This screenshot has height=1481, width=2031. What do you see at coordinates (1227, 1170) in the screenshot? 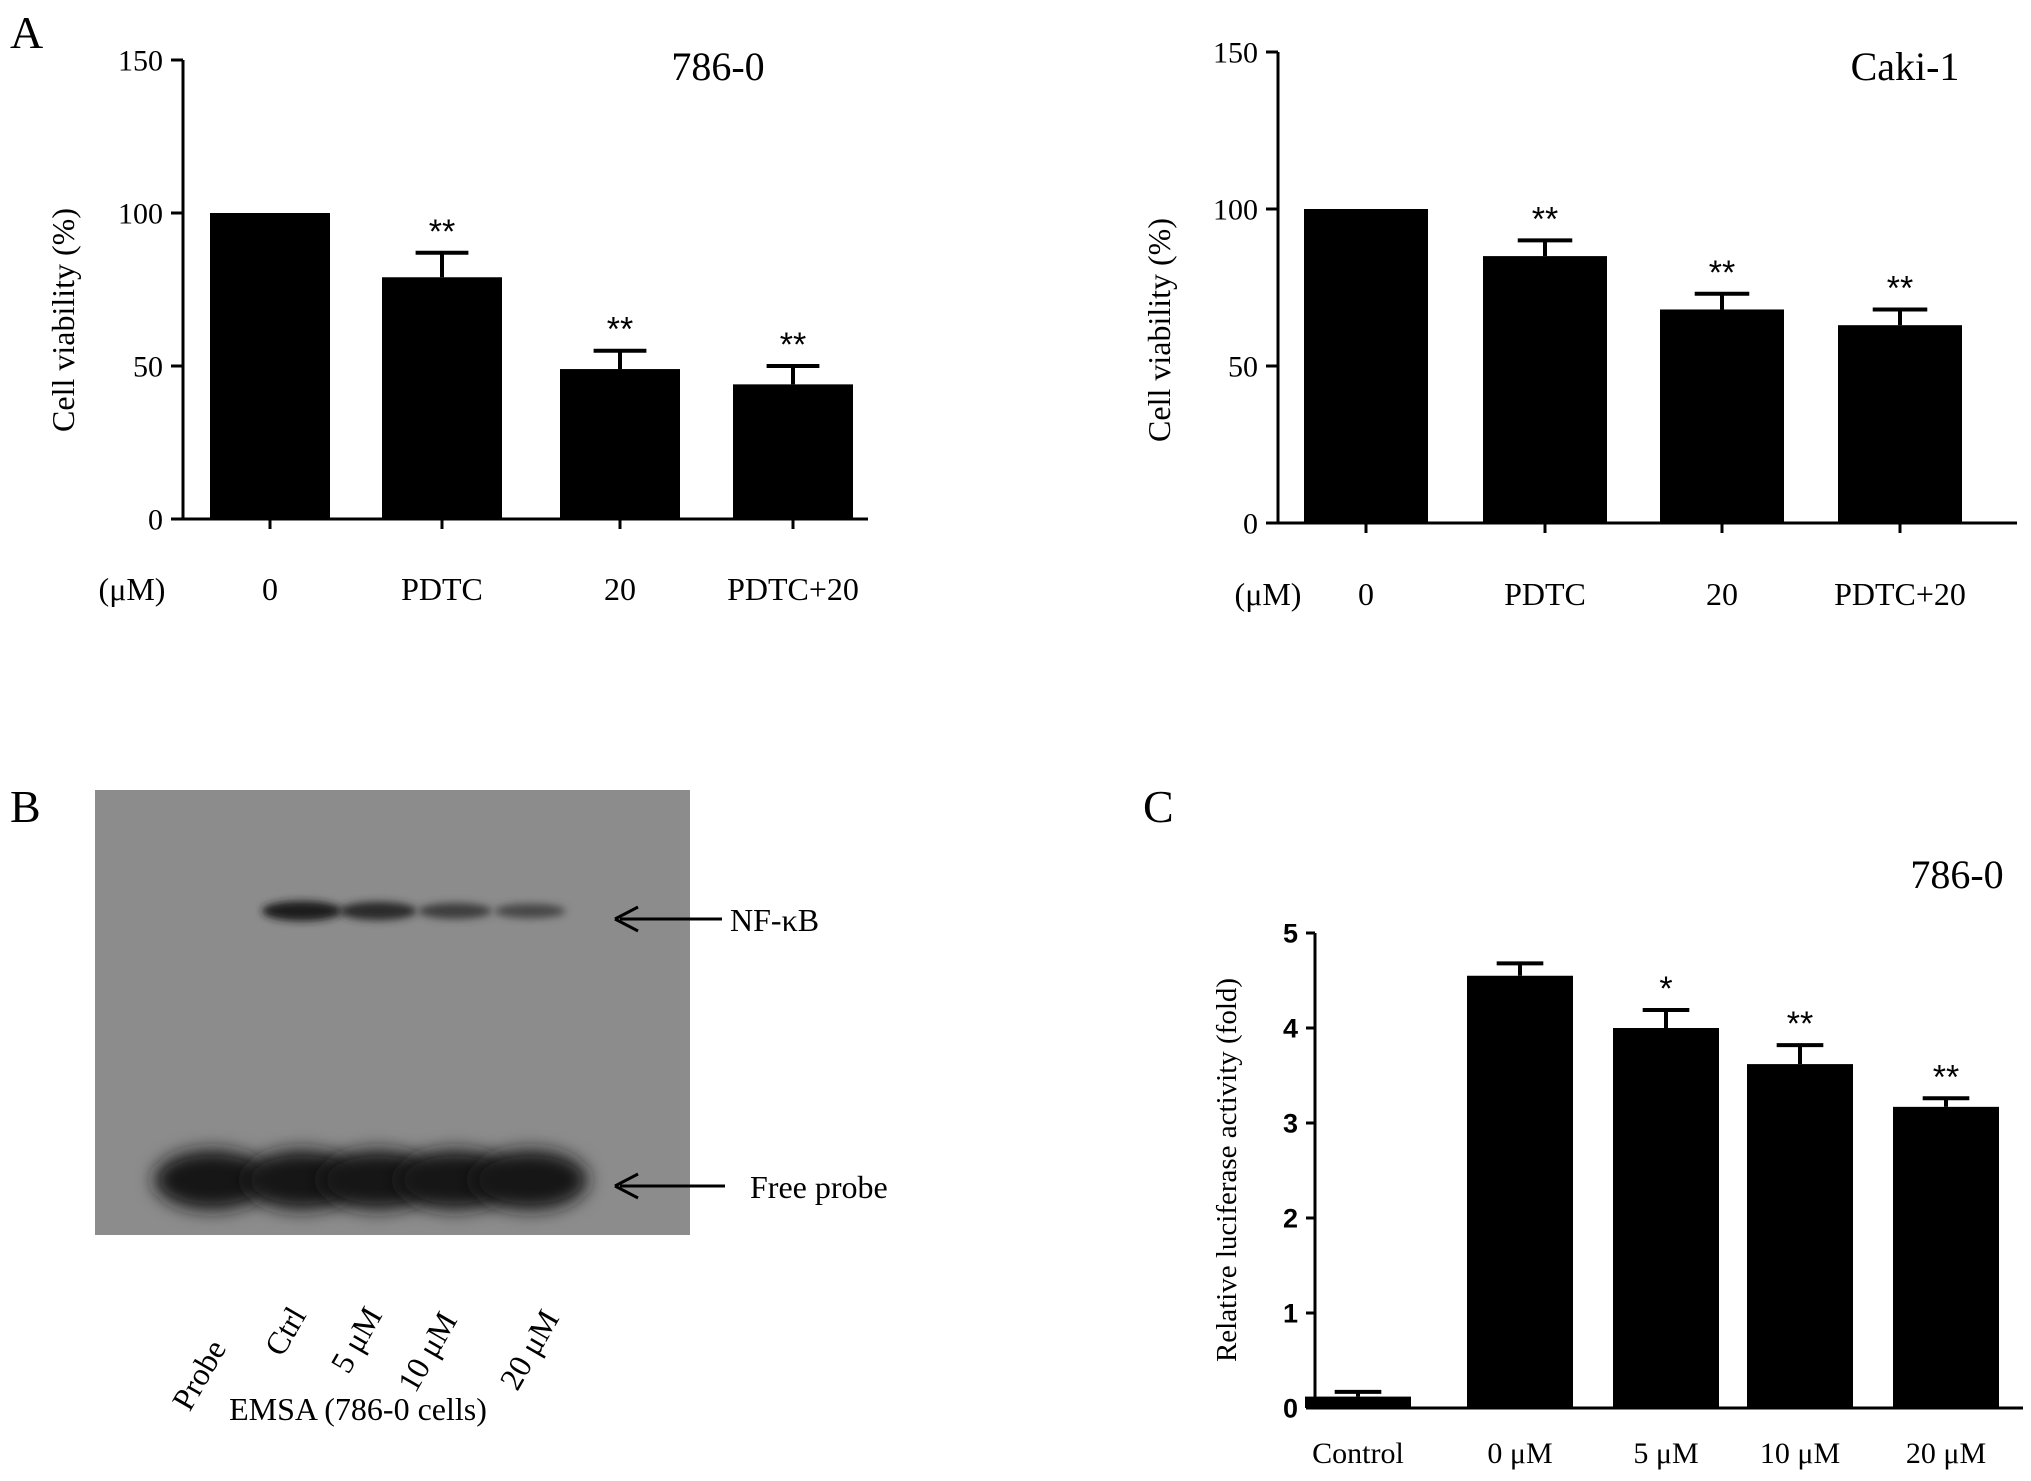
I see `y-axis-label: Relative luciferase activity (fold)` at bounding box center [1227, 1170].